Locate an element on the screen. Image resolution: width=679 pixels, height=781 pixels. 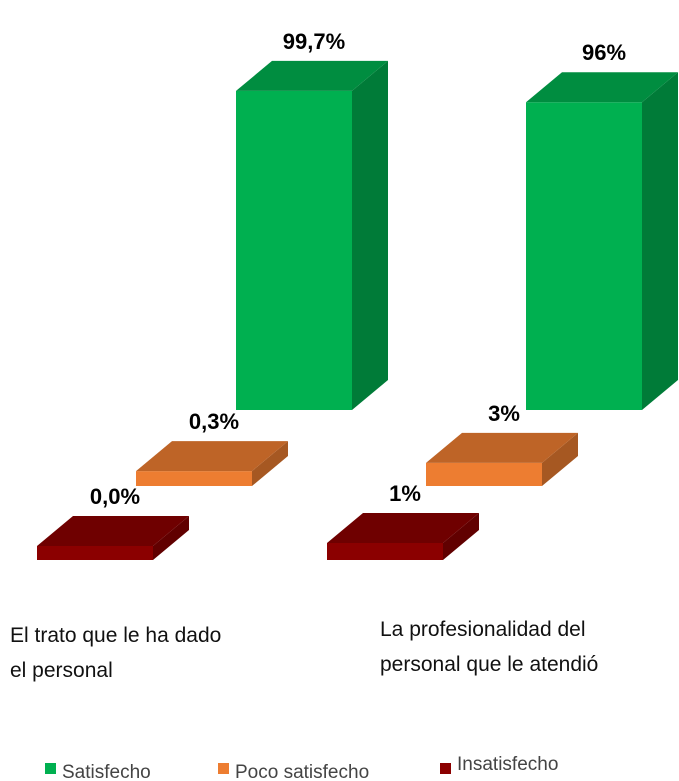
legend-label: Insatisfecho is located at coordinates (507, 764).